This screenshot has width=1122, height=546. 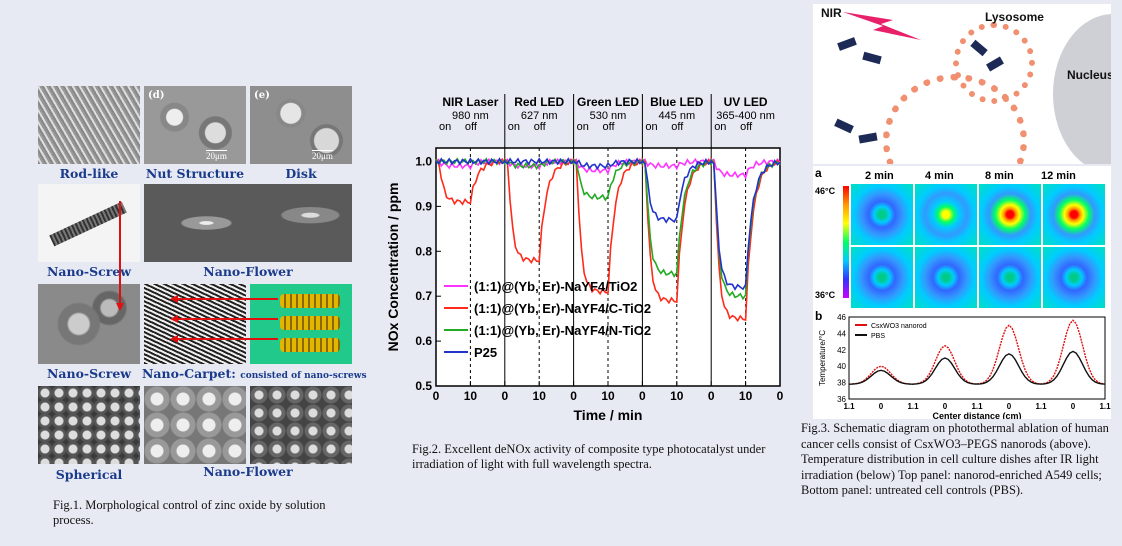 What do you see at coordinates (825, 191) in the screenshot?
I see `temp-high-label: 46°C` at bounding box center [825, 191].